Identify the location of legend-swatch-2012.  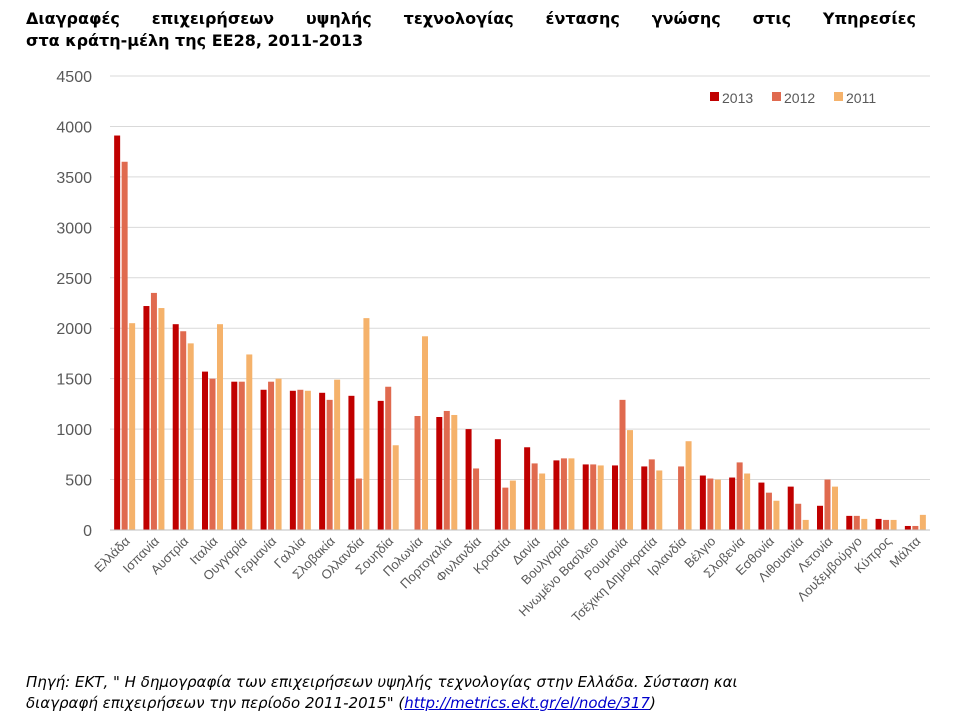
(776, 96).